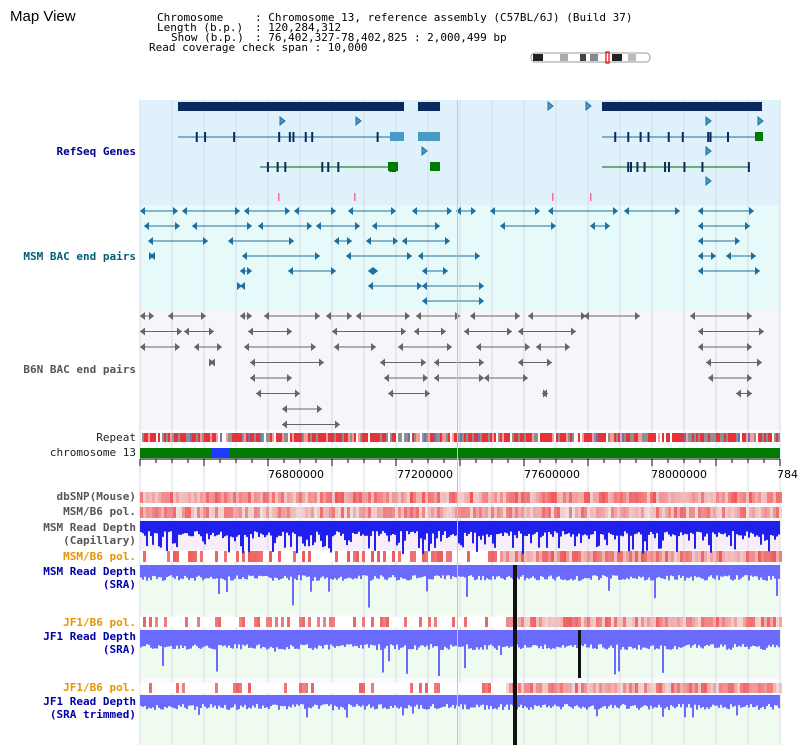 The image size is (800, 745). What do you see at coordinates (96, 496) in the screenshot?
I see `track-label-dbsnp: dbSNP(Mouse)` at bounding box center [96, 496].